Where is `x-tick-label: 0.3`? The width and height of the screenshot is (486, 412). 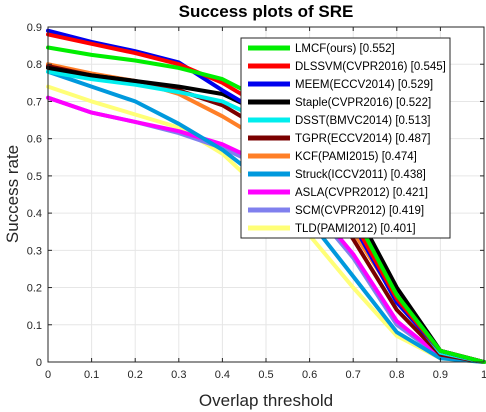 x-tick-label: 0.3 is located at coordinates (178, 375).